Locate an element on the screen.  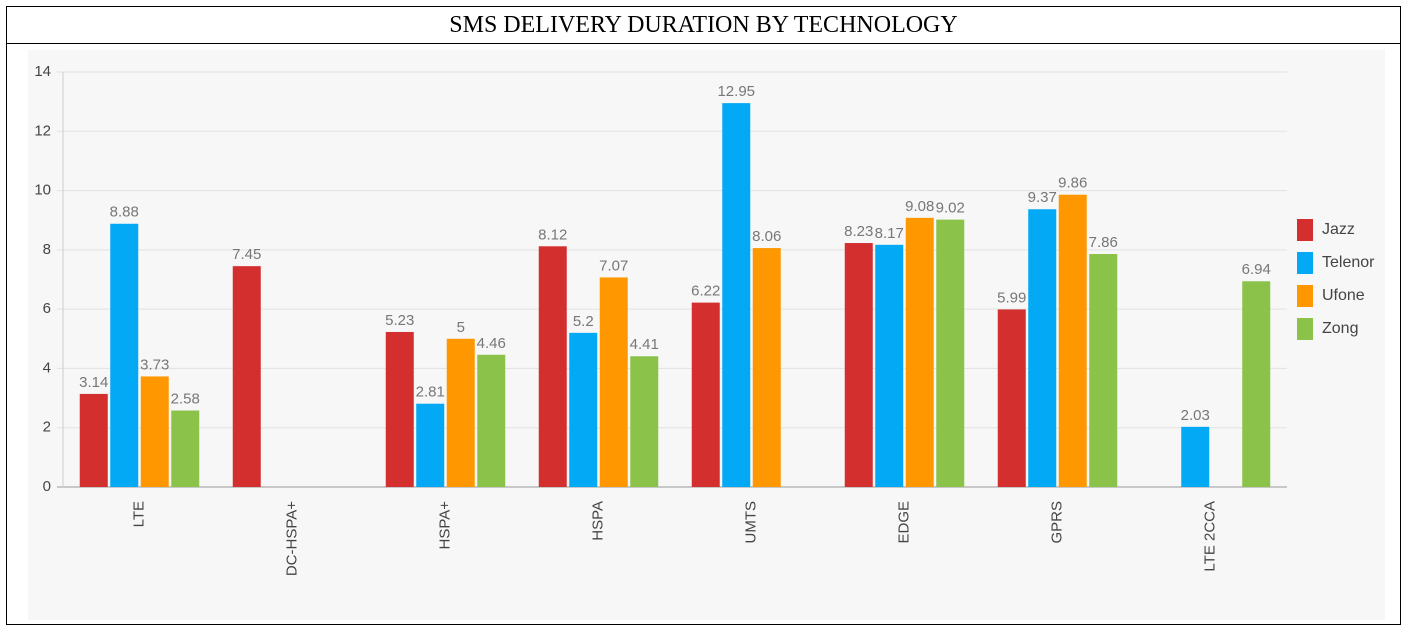
data-label: 7.07 is located at coordinates (613, 265).